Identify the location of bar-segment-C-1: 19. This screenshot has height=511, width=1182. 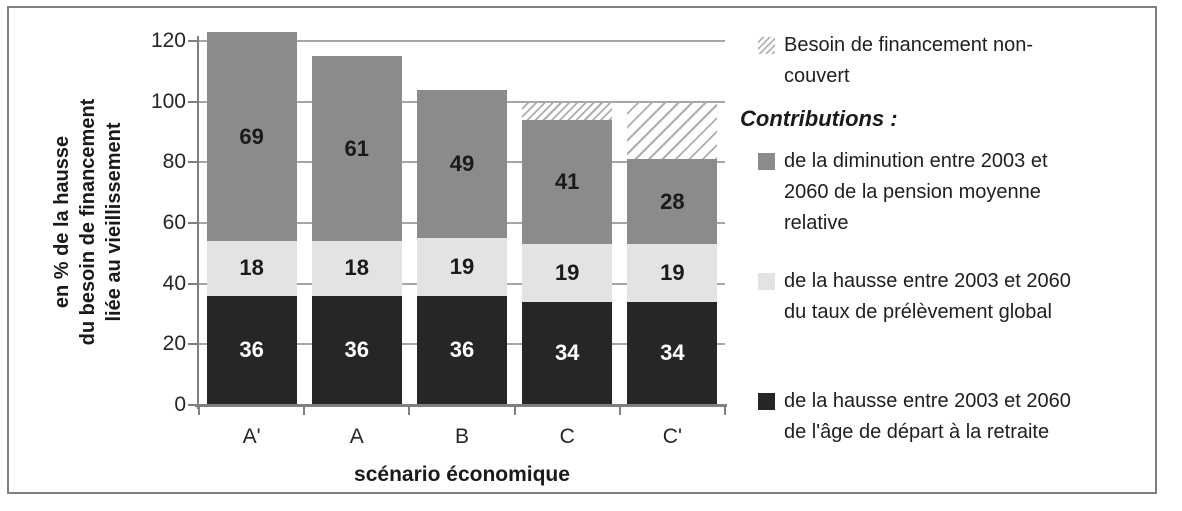
(567, 273).